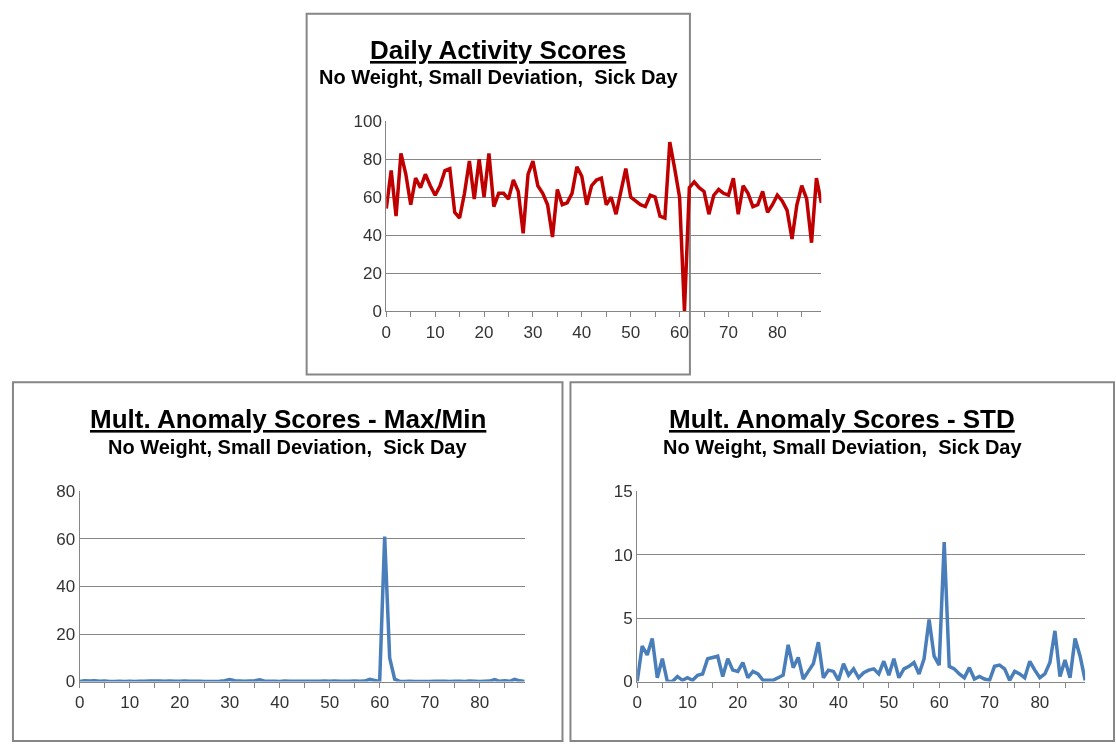 The height and width of the screenshot is (751, 1116). Describe the element at coordinates (623, 492) in the screenshot. I see `y-tick-label: 15` at that location.